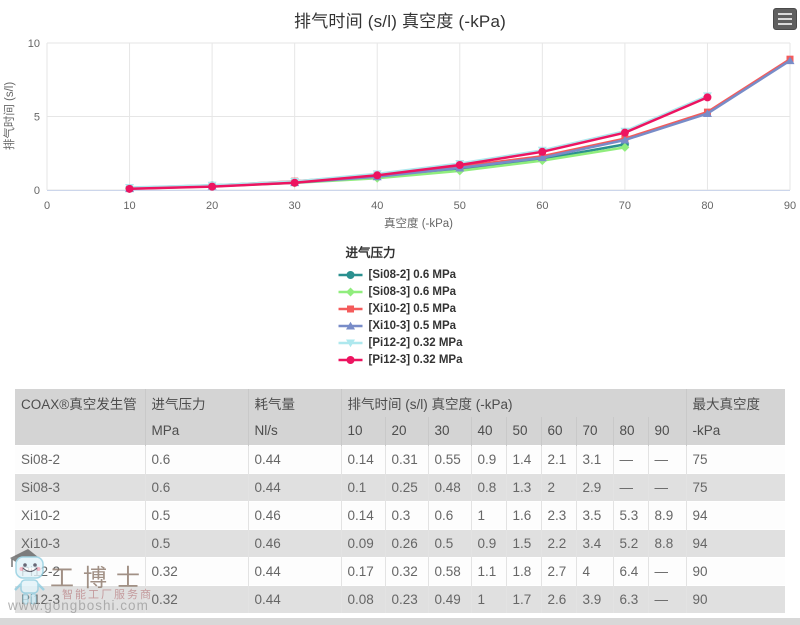 This screenshot has width=800, height=625. I want to click on legend-item-xi10-3: [Xi10-3] 0.5 MPa, so click(400, 325).